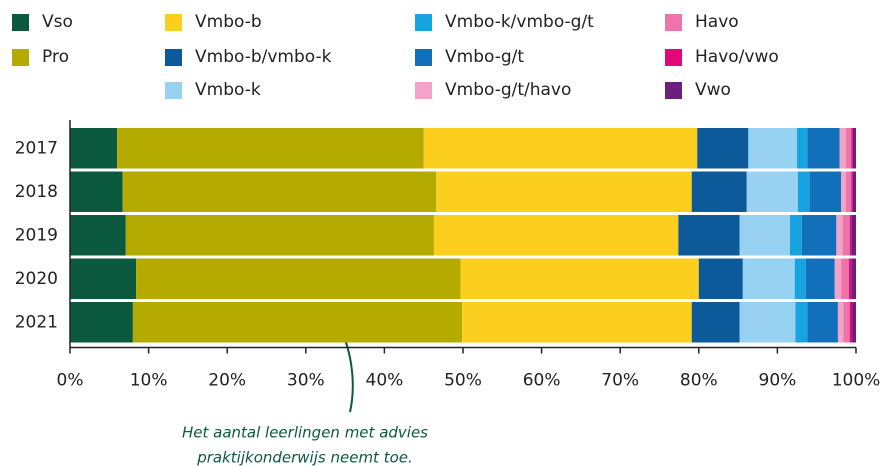 This screenshot has width=884, height=466. Describe the element at coordinates (227, 381) in the screenshot. I see `x-tick-label: 20%` at that location.